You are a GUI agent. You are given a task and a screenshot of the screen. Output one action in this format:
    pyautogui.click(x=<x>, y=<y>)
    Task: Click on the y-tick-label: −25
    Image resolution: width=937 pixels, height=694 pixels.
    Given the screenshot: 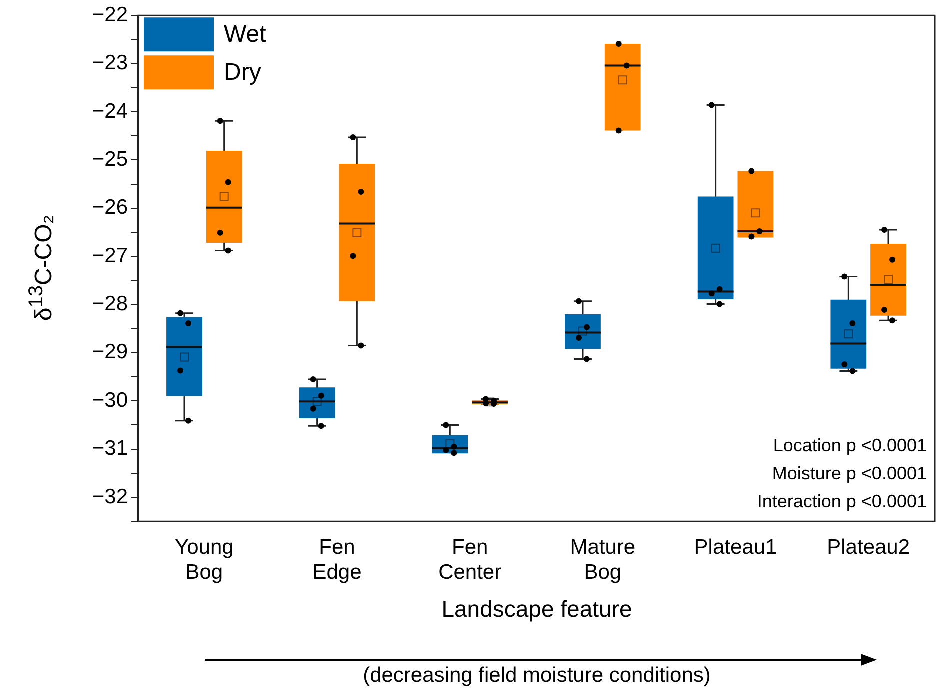 What is the action you would take?
    pyautogui.click(x=110, y=159)
    